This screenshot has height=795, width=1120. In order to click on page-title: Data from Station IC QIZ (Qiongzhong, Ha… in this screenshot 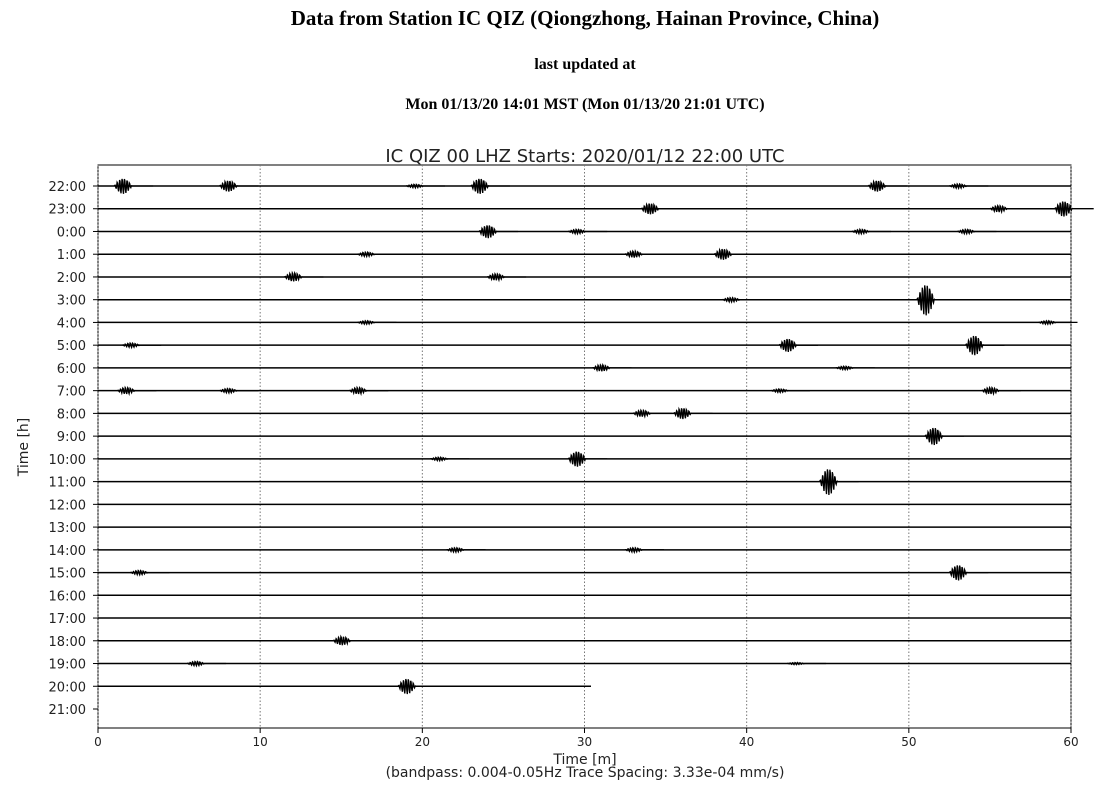, I will do `click(585, 18)`.